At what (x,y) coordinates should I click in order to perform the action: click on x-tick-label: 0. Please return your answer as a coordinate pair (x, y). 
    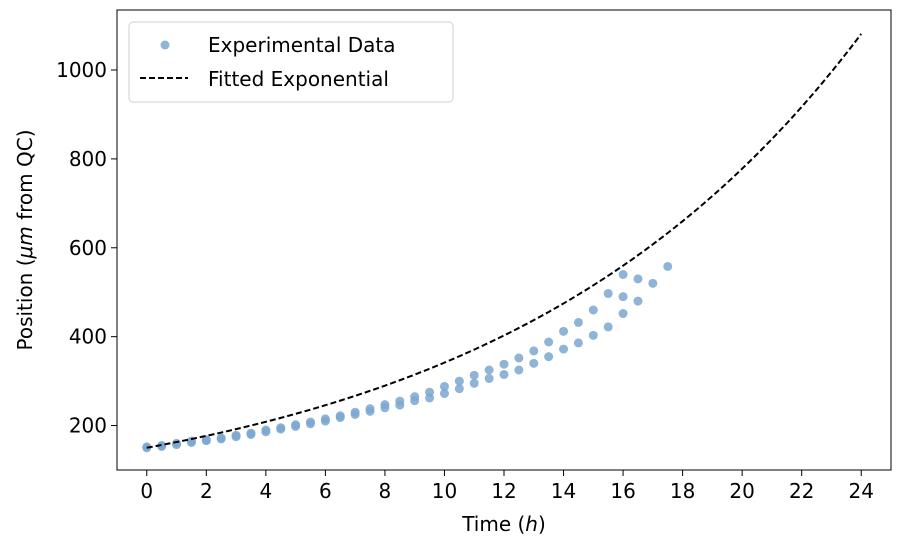
    Looking at the image, I should click on (146, 491).